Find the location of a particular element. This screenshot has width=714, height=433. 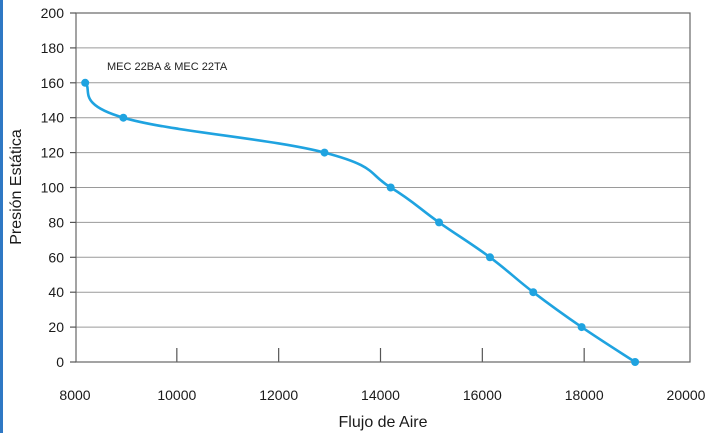

y-tick-label: 40 is located at coordinates (56, 292).